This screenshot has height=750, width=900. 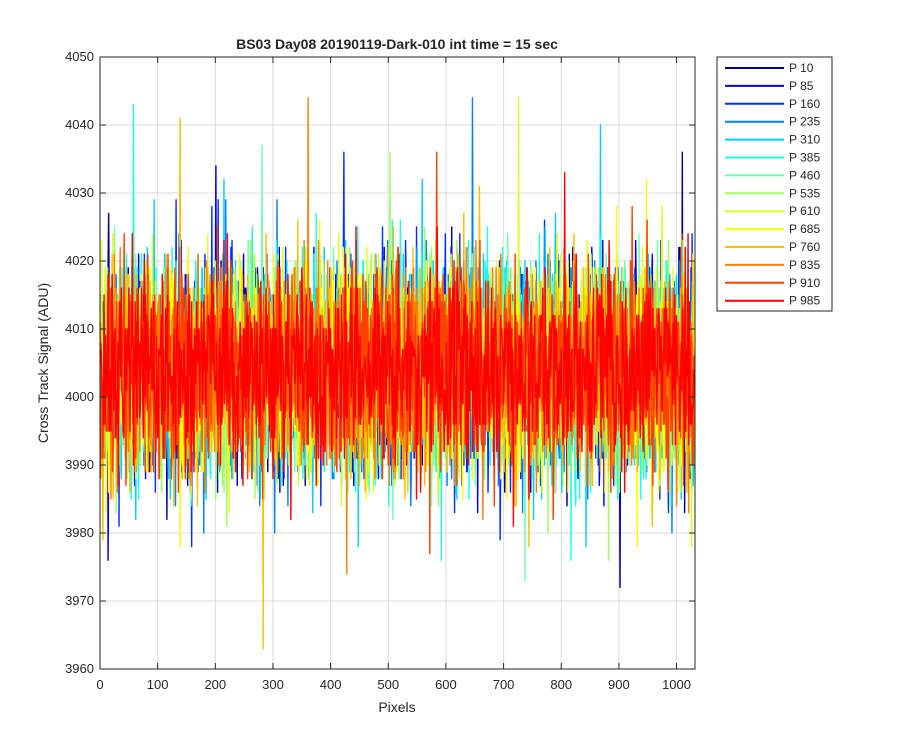 What do you see at coordinates (79, 124) in the screenshot?
I see `y-tick-label: 4040` at bounding box center [79, 124].